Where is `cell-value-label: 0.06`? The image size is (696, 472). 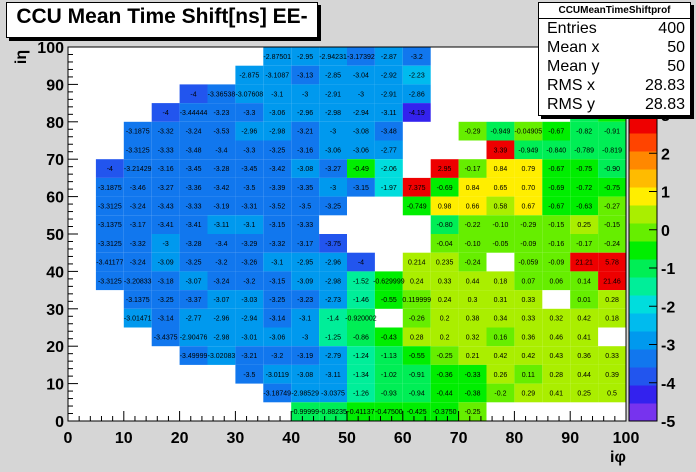 cell-value-label: 0.06 is located at coordinates (556, 281).